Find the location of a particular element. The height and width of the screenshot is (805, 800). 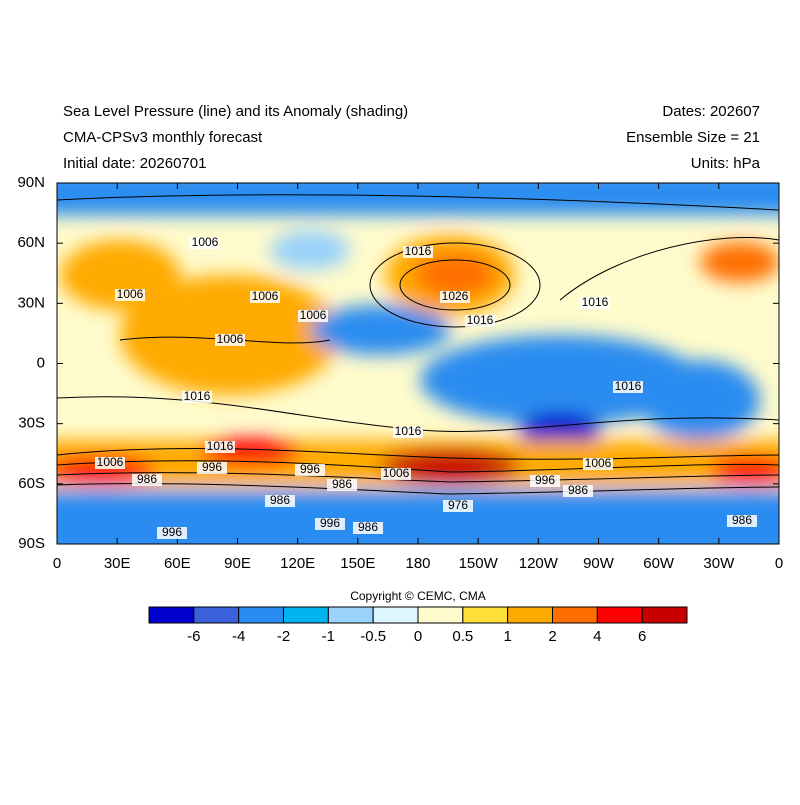

lat-tick-label: 0 is located at coordinates (41, 362).